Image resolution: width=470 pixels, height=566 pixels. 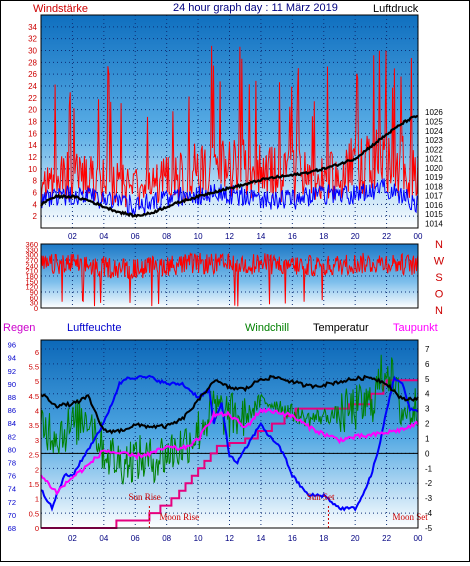 What do you see at coordinates (34, 366) in the screenshot?
I see `rain-tick-label: 5.5` at bounding box center [34, 366].